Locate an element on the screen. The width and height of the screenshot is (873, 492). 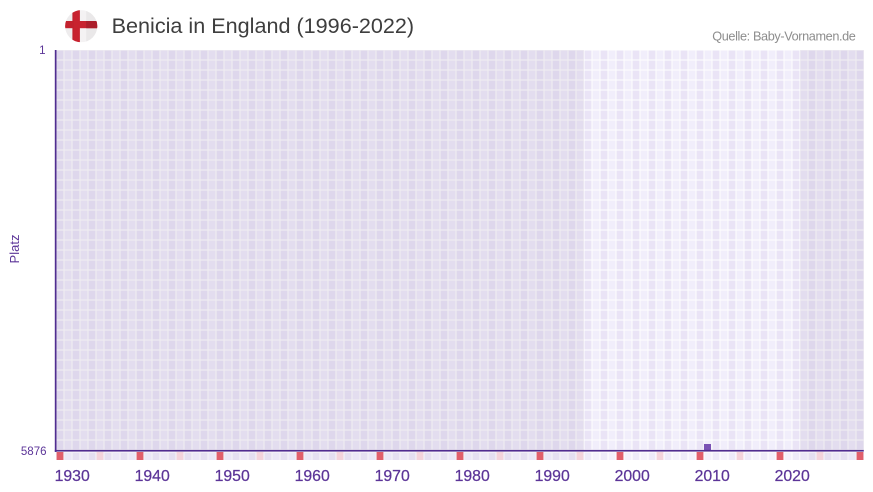
svg-text: 1 is located at coordinates (42, 51).